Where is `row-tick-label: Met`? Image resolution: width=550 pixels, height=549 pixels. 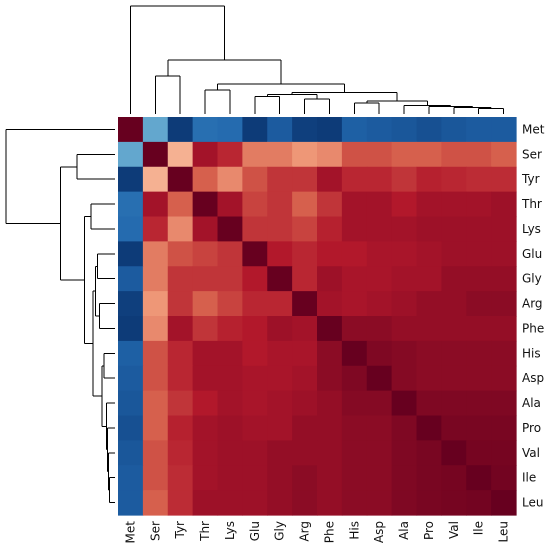
row-tick-label: Met is located at coordinates (533, 129).